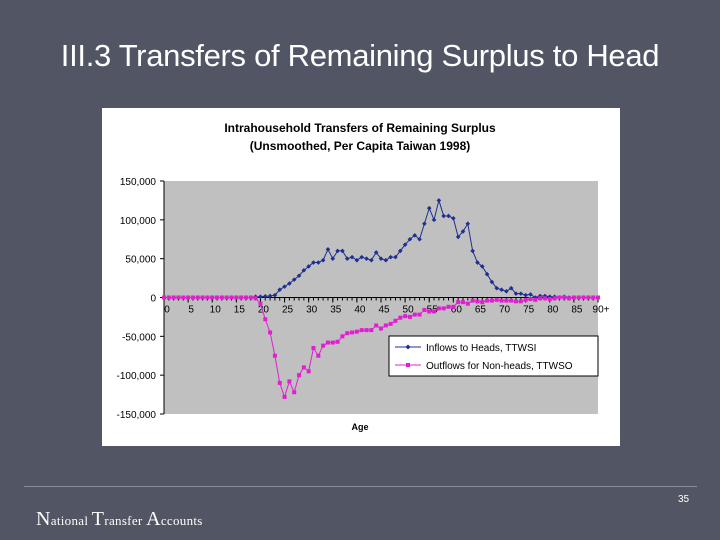 The width and height of the screenshot is (720, 540). I want to click on x-tick-label: 80, so click(553, 310).